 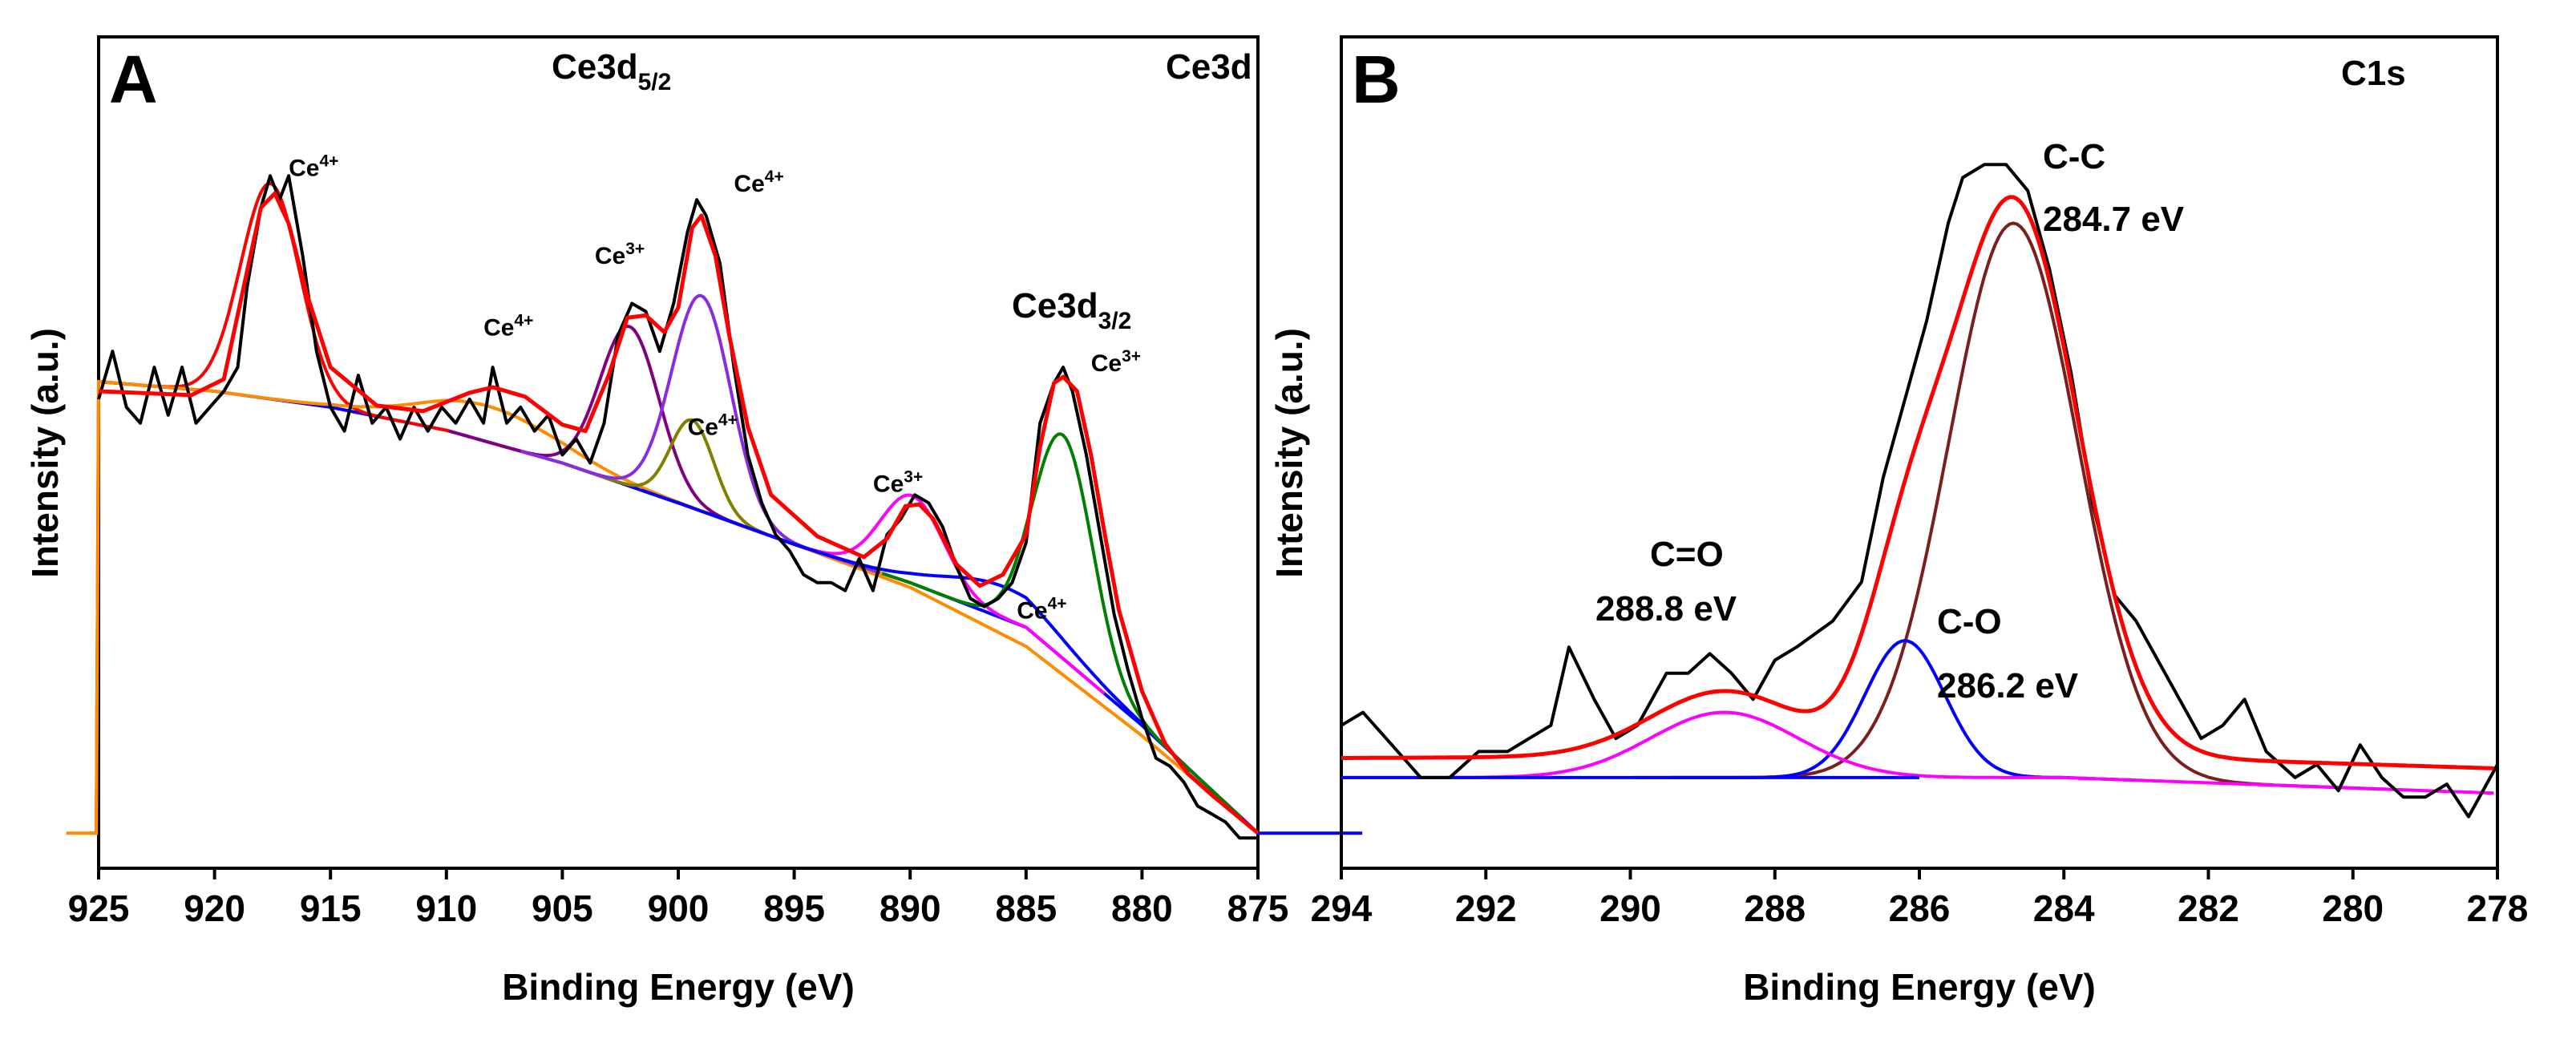 What do you see at coordinates (2373, 73) in the screenshot?
I see `panel-b-corner-label: C1s` at bounding box center [2373, 73].